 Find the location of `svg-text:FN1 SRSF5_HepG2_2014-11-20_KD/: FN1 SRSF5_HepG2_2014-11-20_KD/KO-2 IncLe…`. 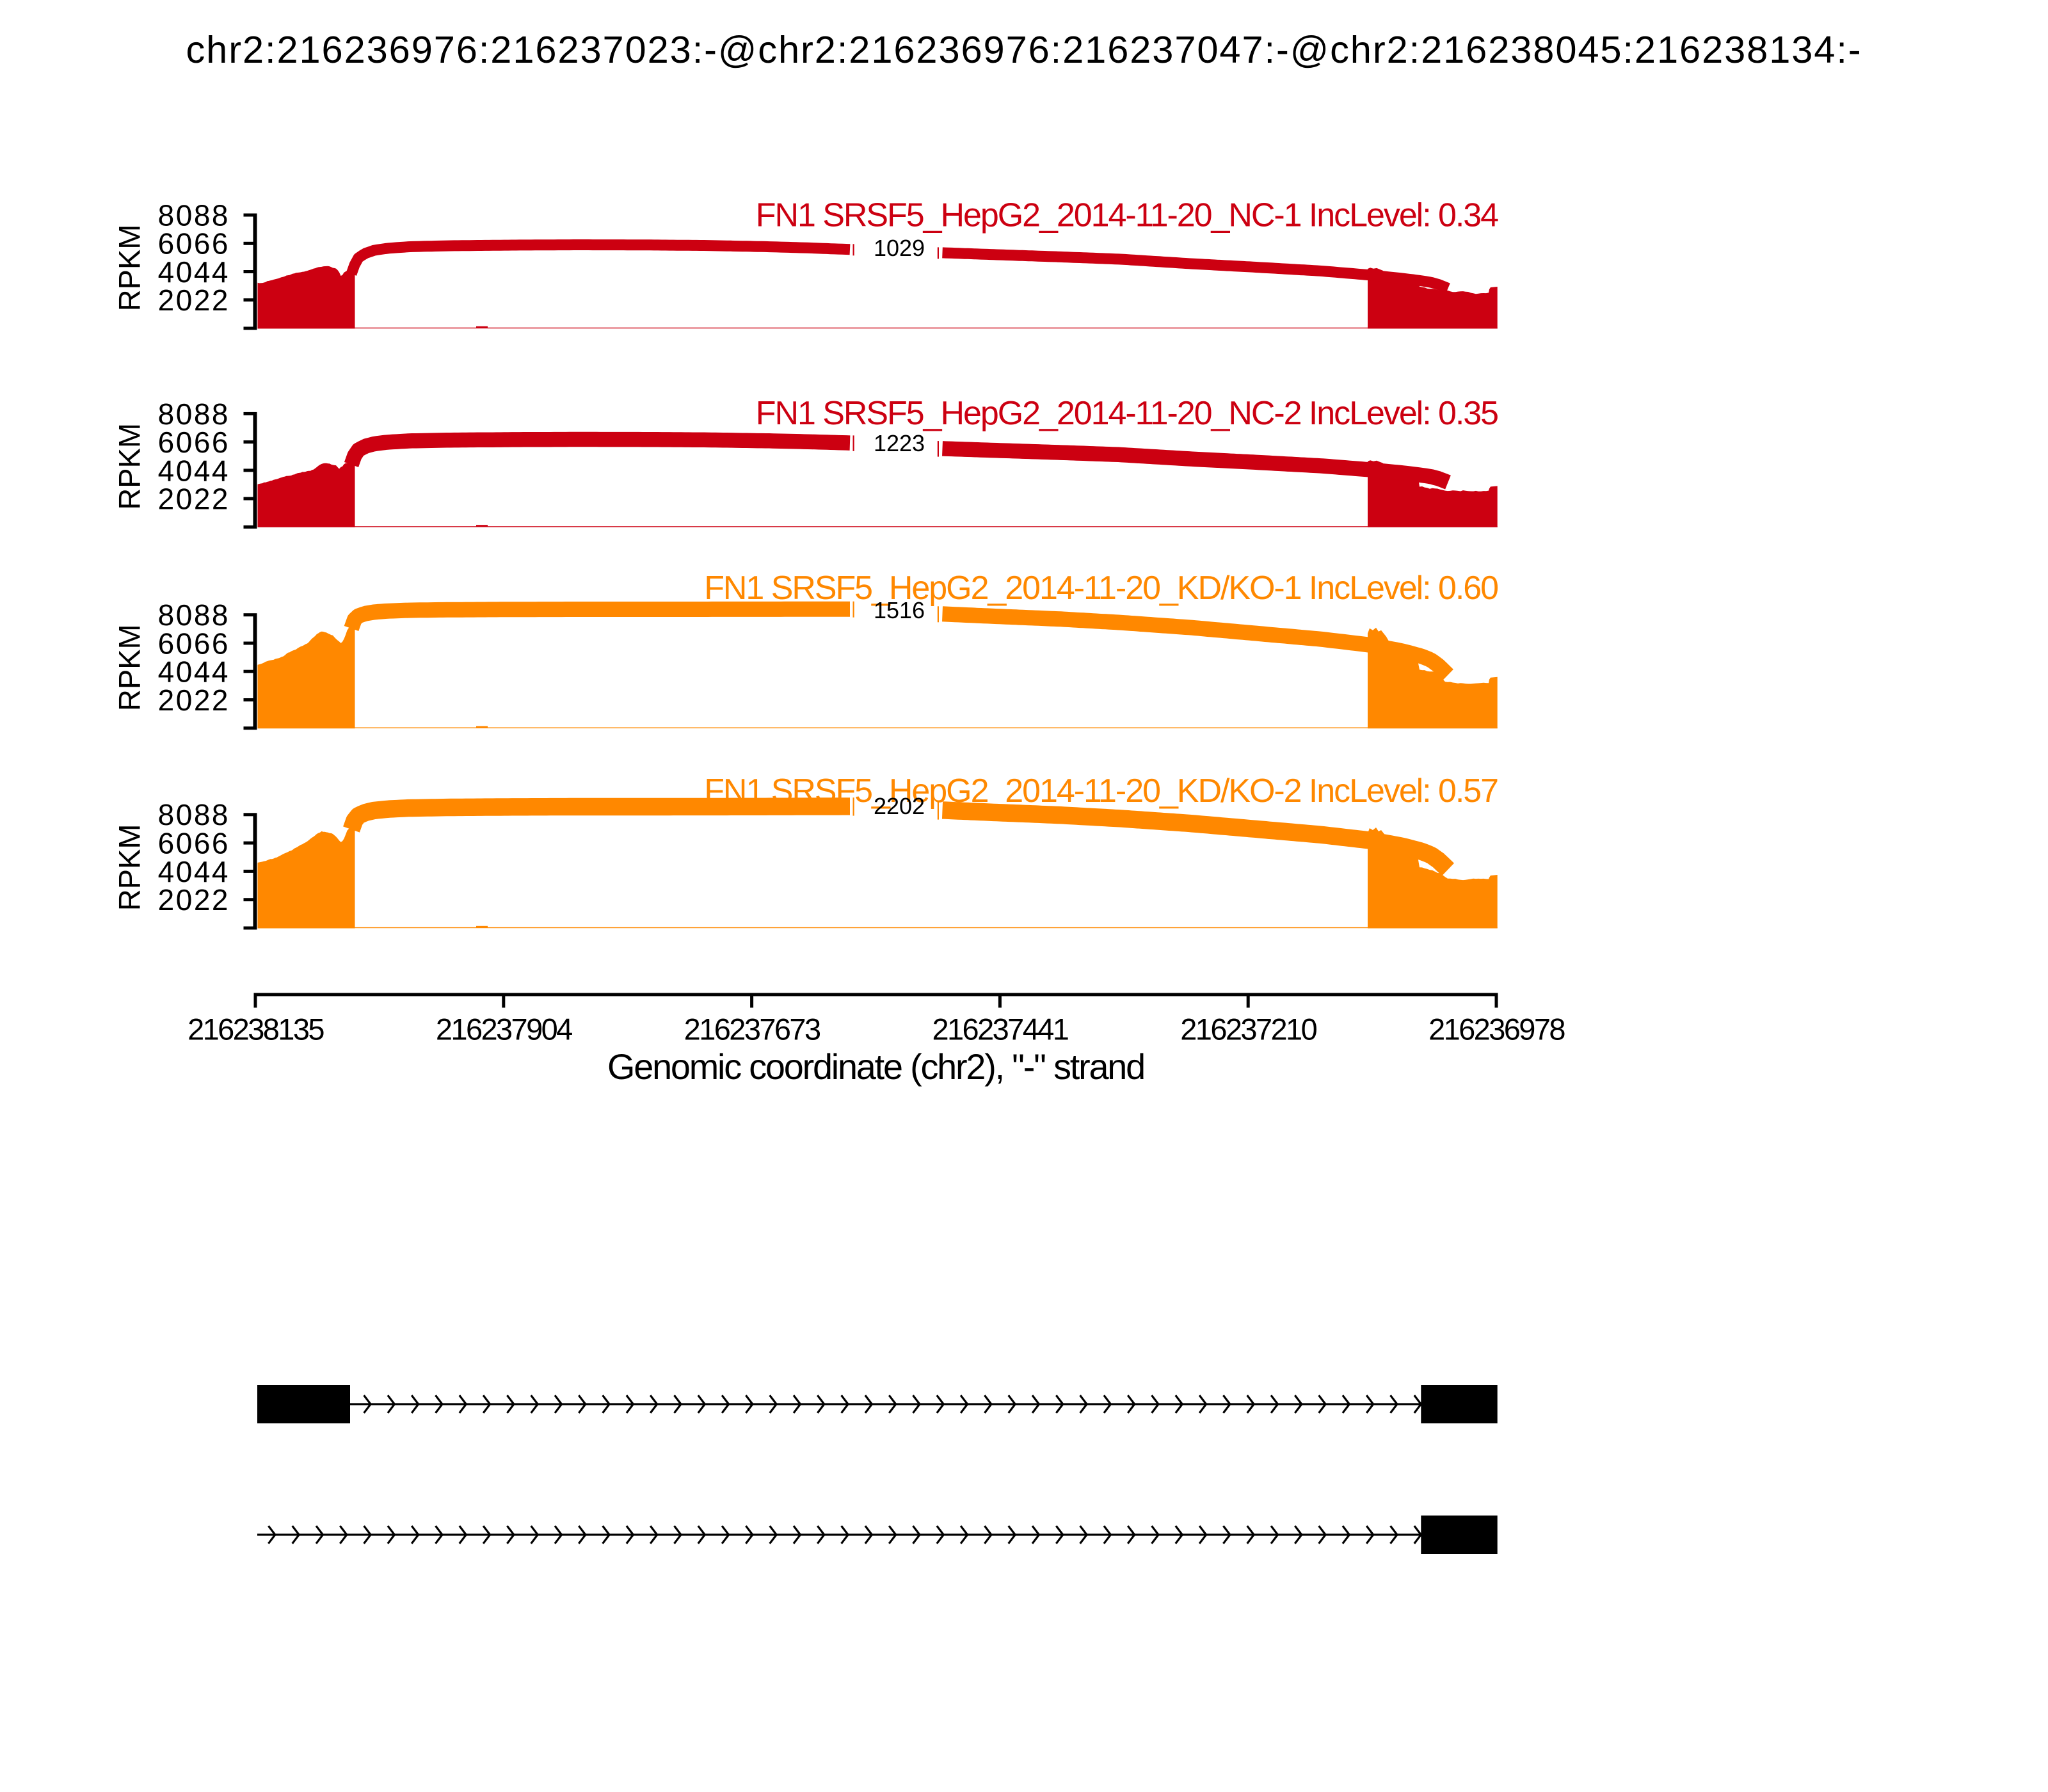

svg-text:FN1 SRSF5_HepG2_2014-11-20_KD/: FN1 SRSF5_HepG2_2014-11-20_KD/KO-2 IncLe… is located at coordinates (1101, 791).